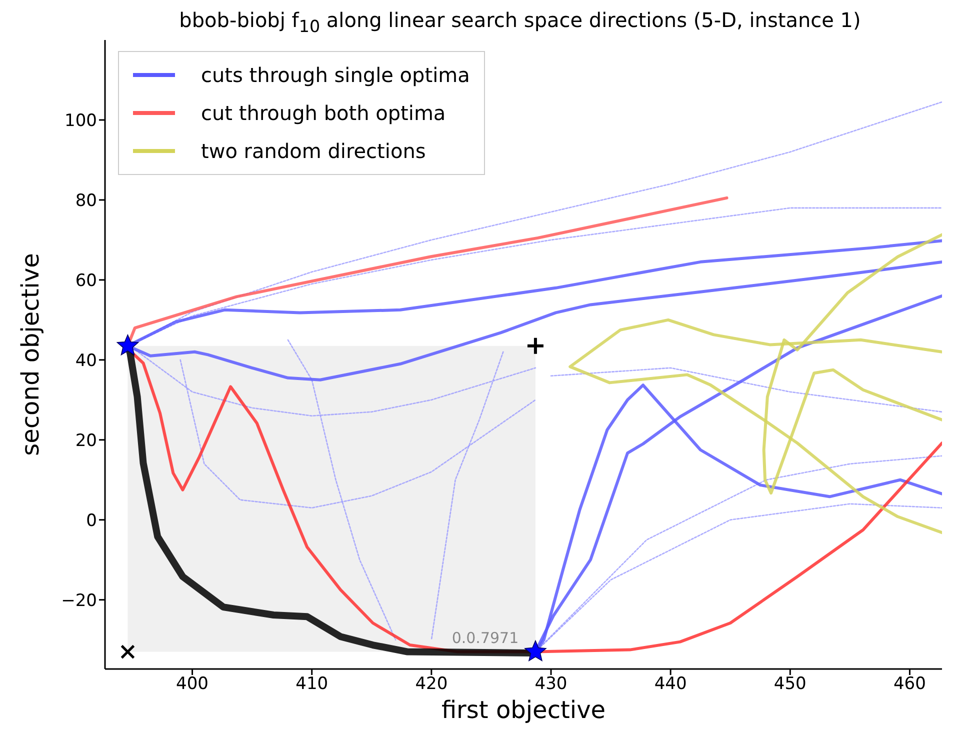  Describe the element at coordinates (30, 354) in the screenshot. I see `y-axis-title: second objective` at that location.